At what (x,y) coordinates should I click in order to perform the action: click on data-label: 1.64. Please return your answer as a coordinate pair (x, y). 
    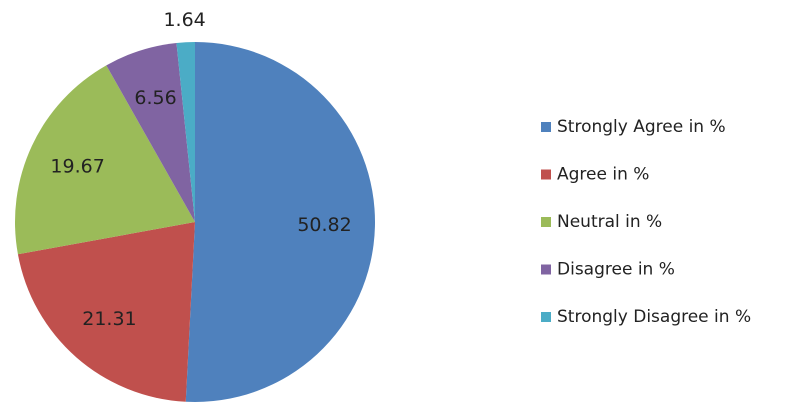
    Looking at the image, I should click on (184, 20).